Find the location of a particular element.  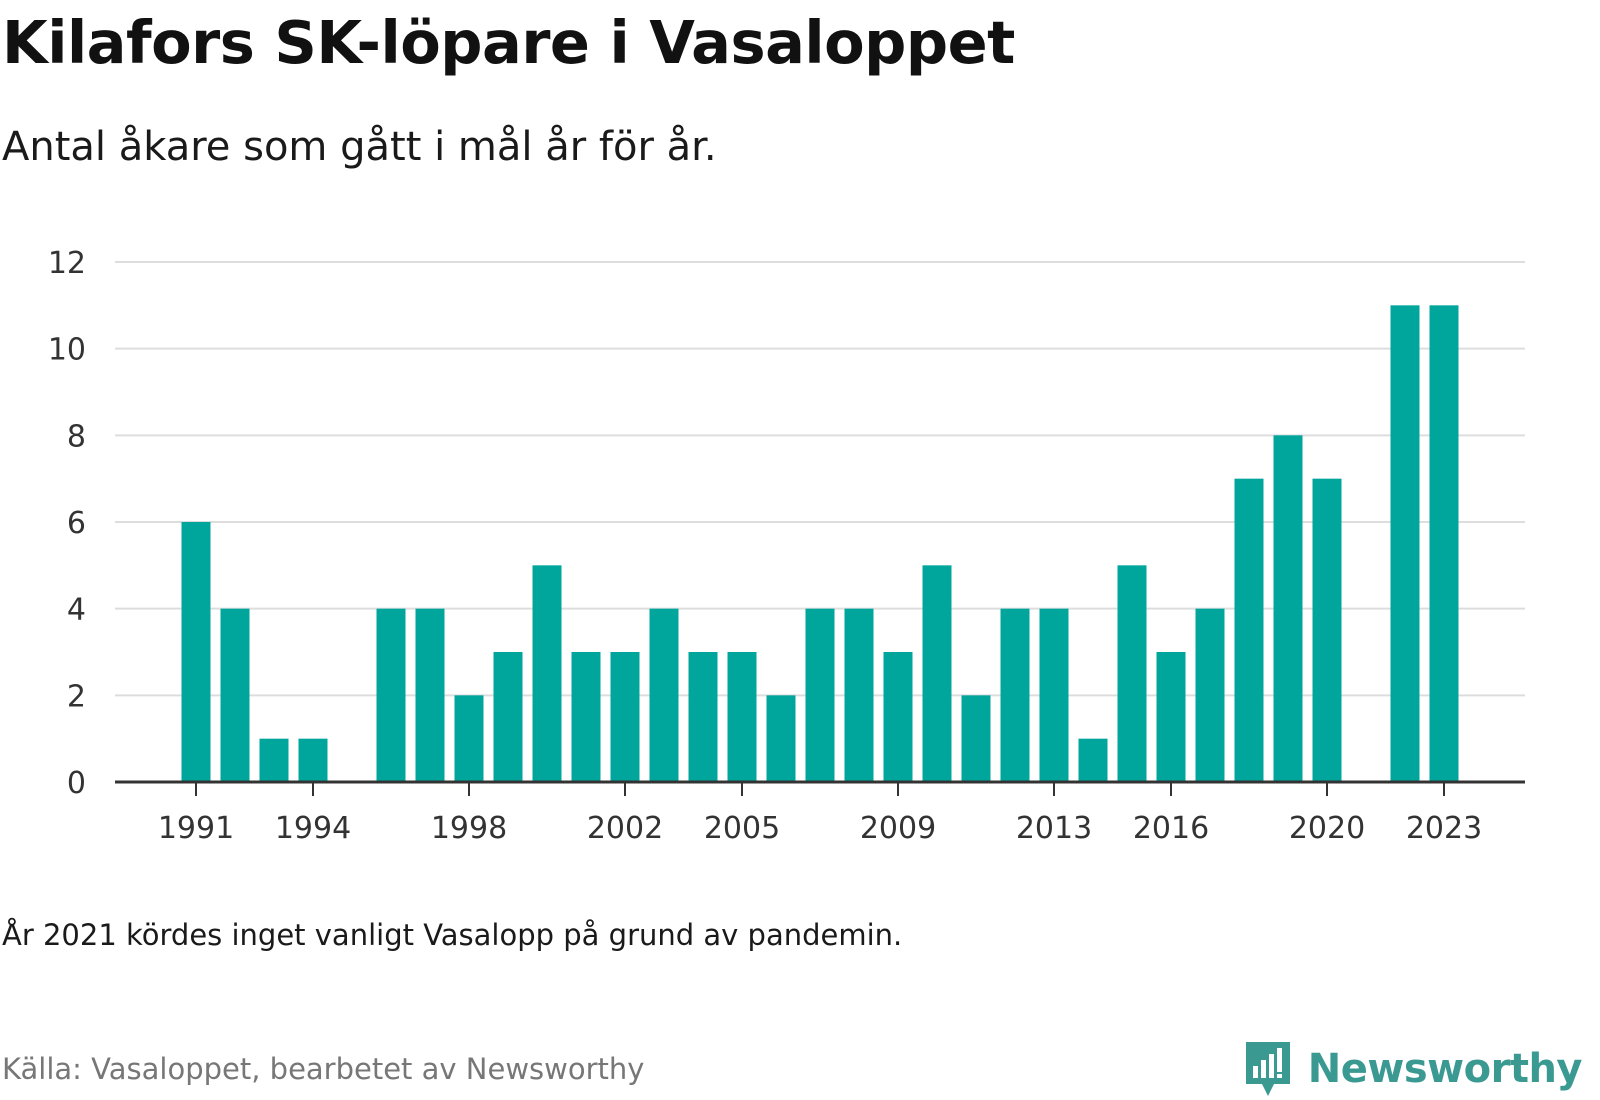

bar-2015 is located at coordinates (1132, 673).